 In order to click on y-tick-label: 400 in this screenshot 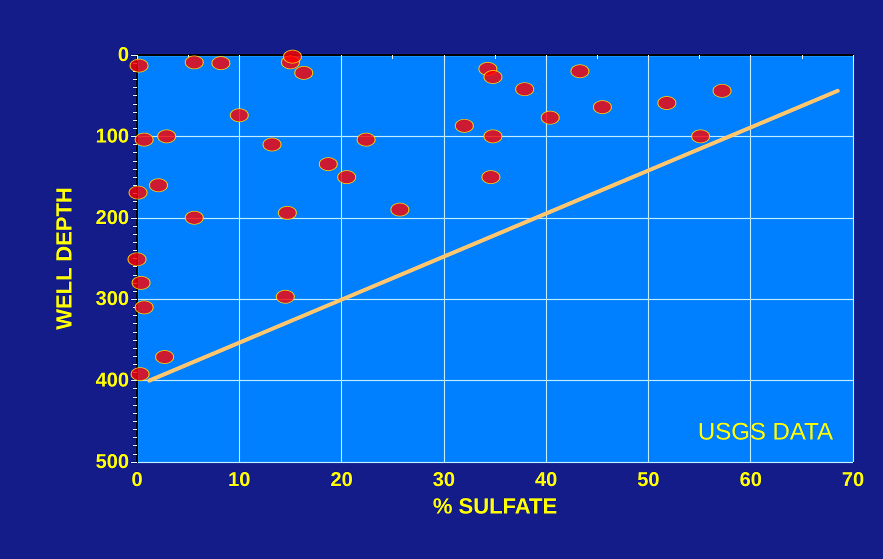, I will do `click(112, 381)`.